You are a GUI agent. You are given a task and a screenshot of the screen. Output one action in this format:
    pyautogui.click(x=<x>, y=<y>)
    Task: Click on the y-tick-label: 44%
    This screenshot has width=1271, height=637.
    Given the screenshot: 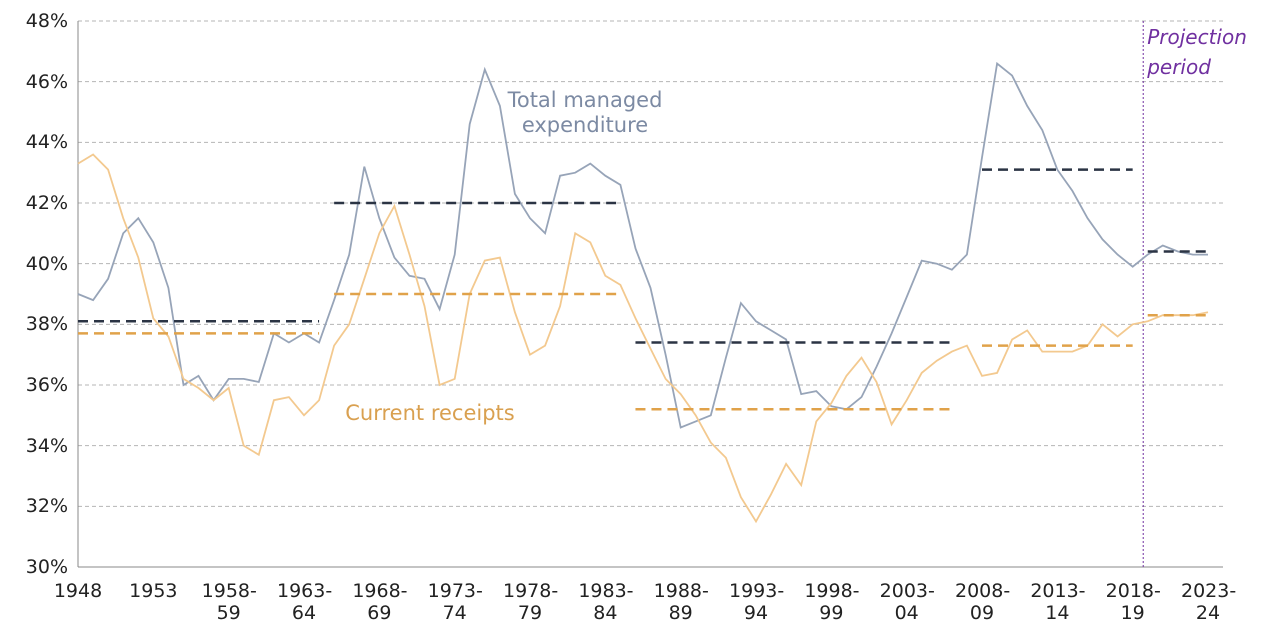 What is the action you would take?
    pyautogui.click(x=46, y=142)
    